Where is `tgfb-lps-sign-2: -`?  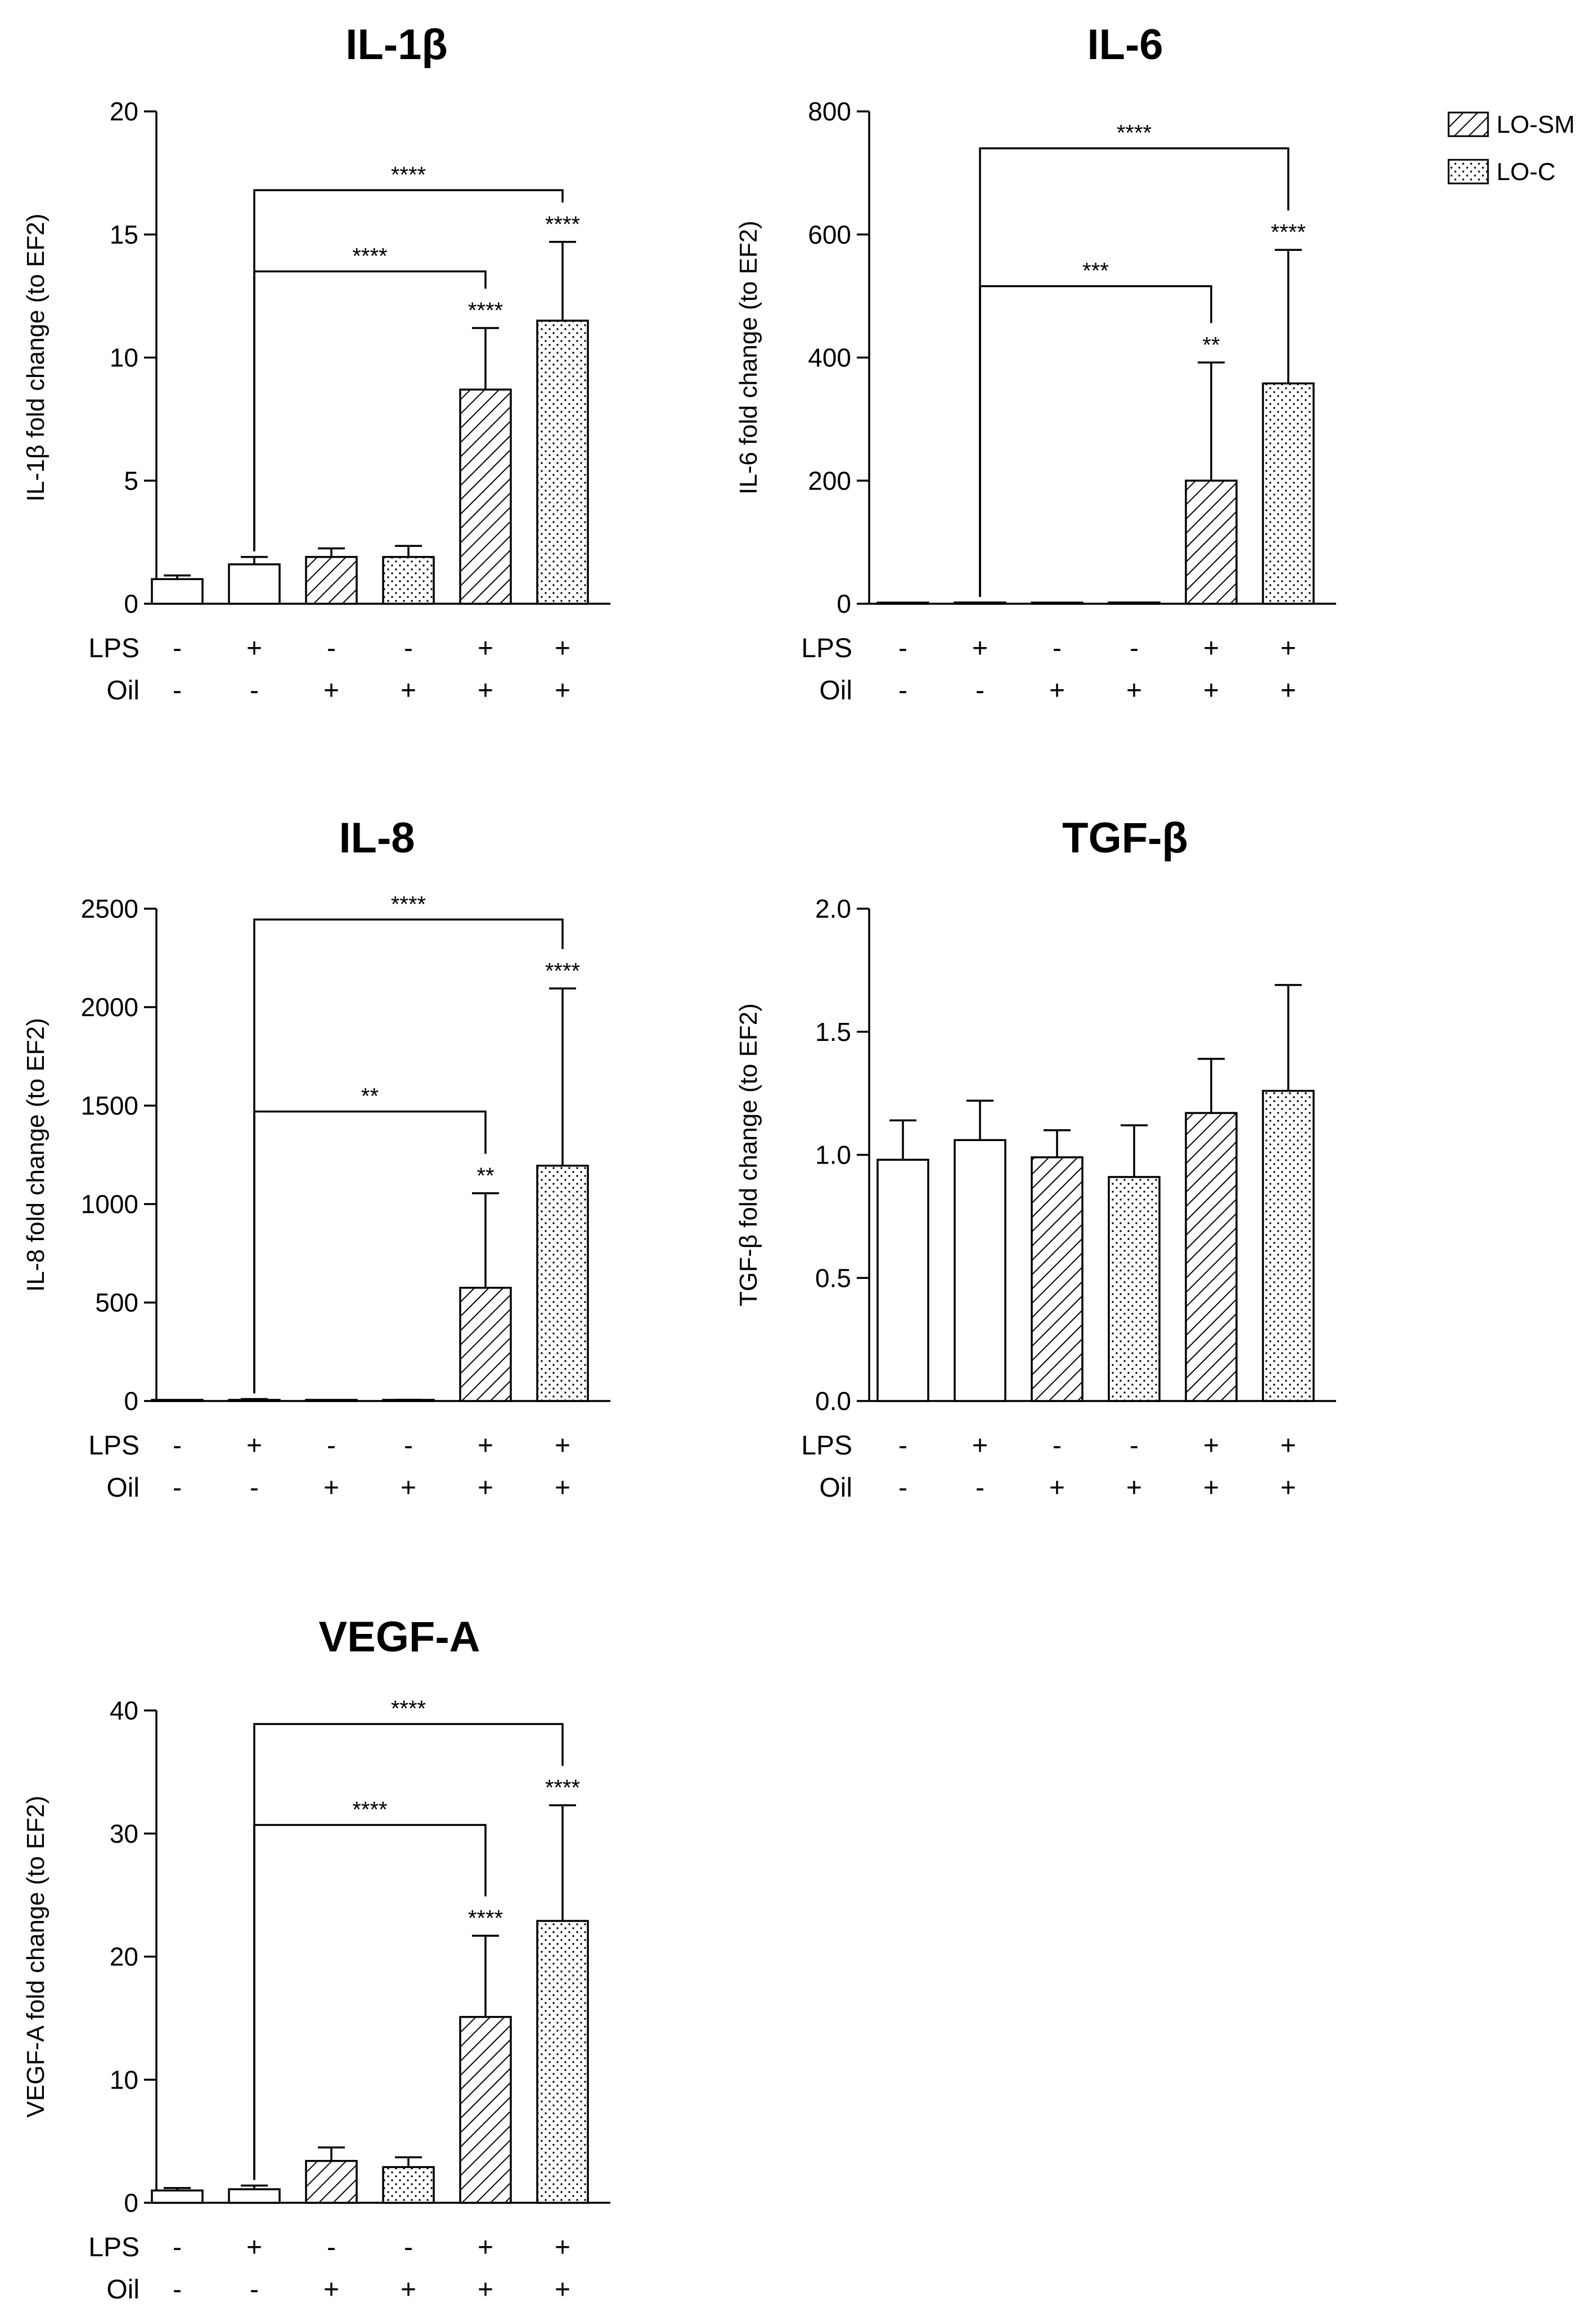 tgfb-lps-sign-2: - is located at coordinates (1057, 1446).